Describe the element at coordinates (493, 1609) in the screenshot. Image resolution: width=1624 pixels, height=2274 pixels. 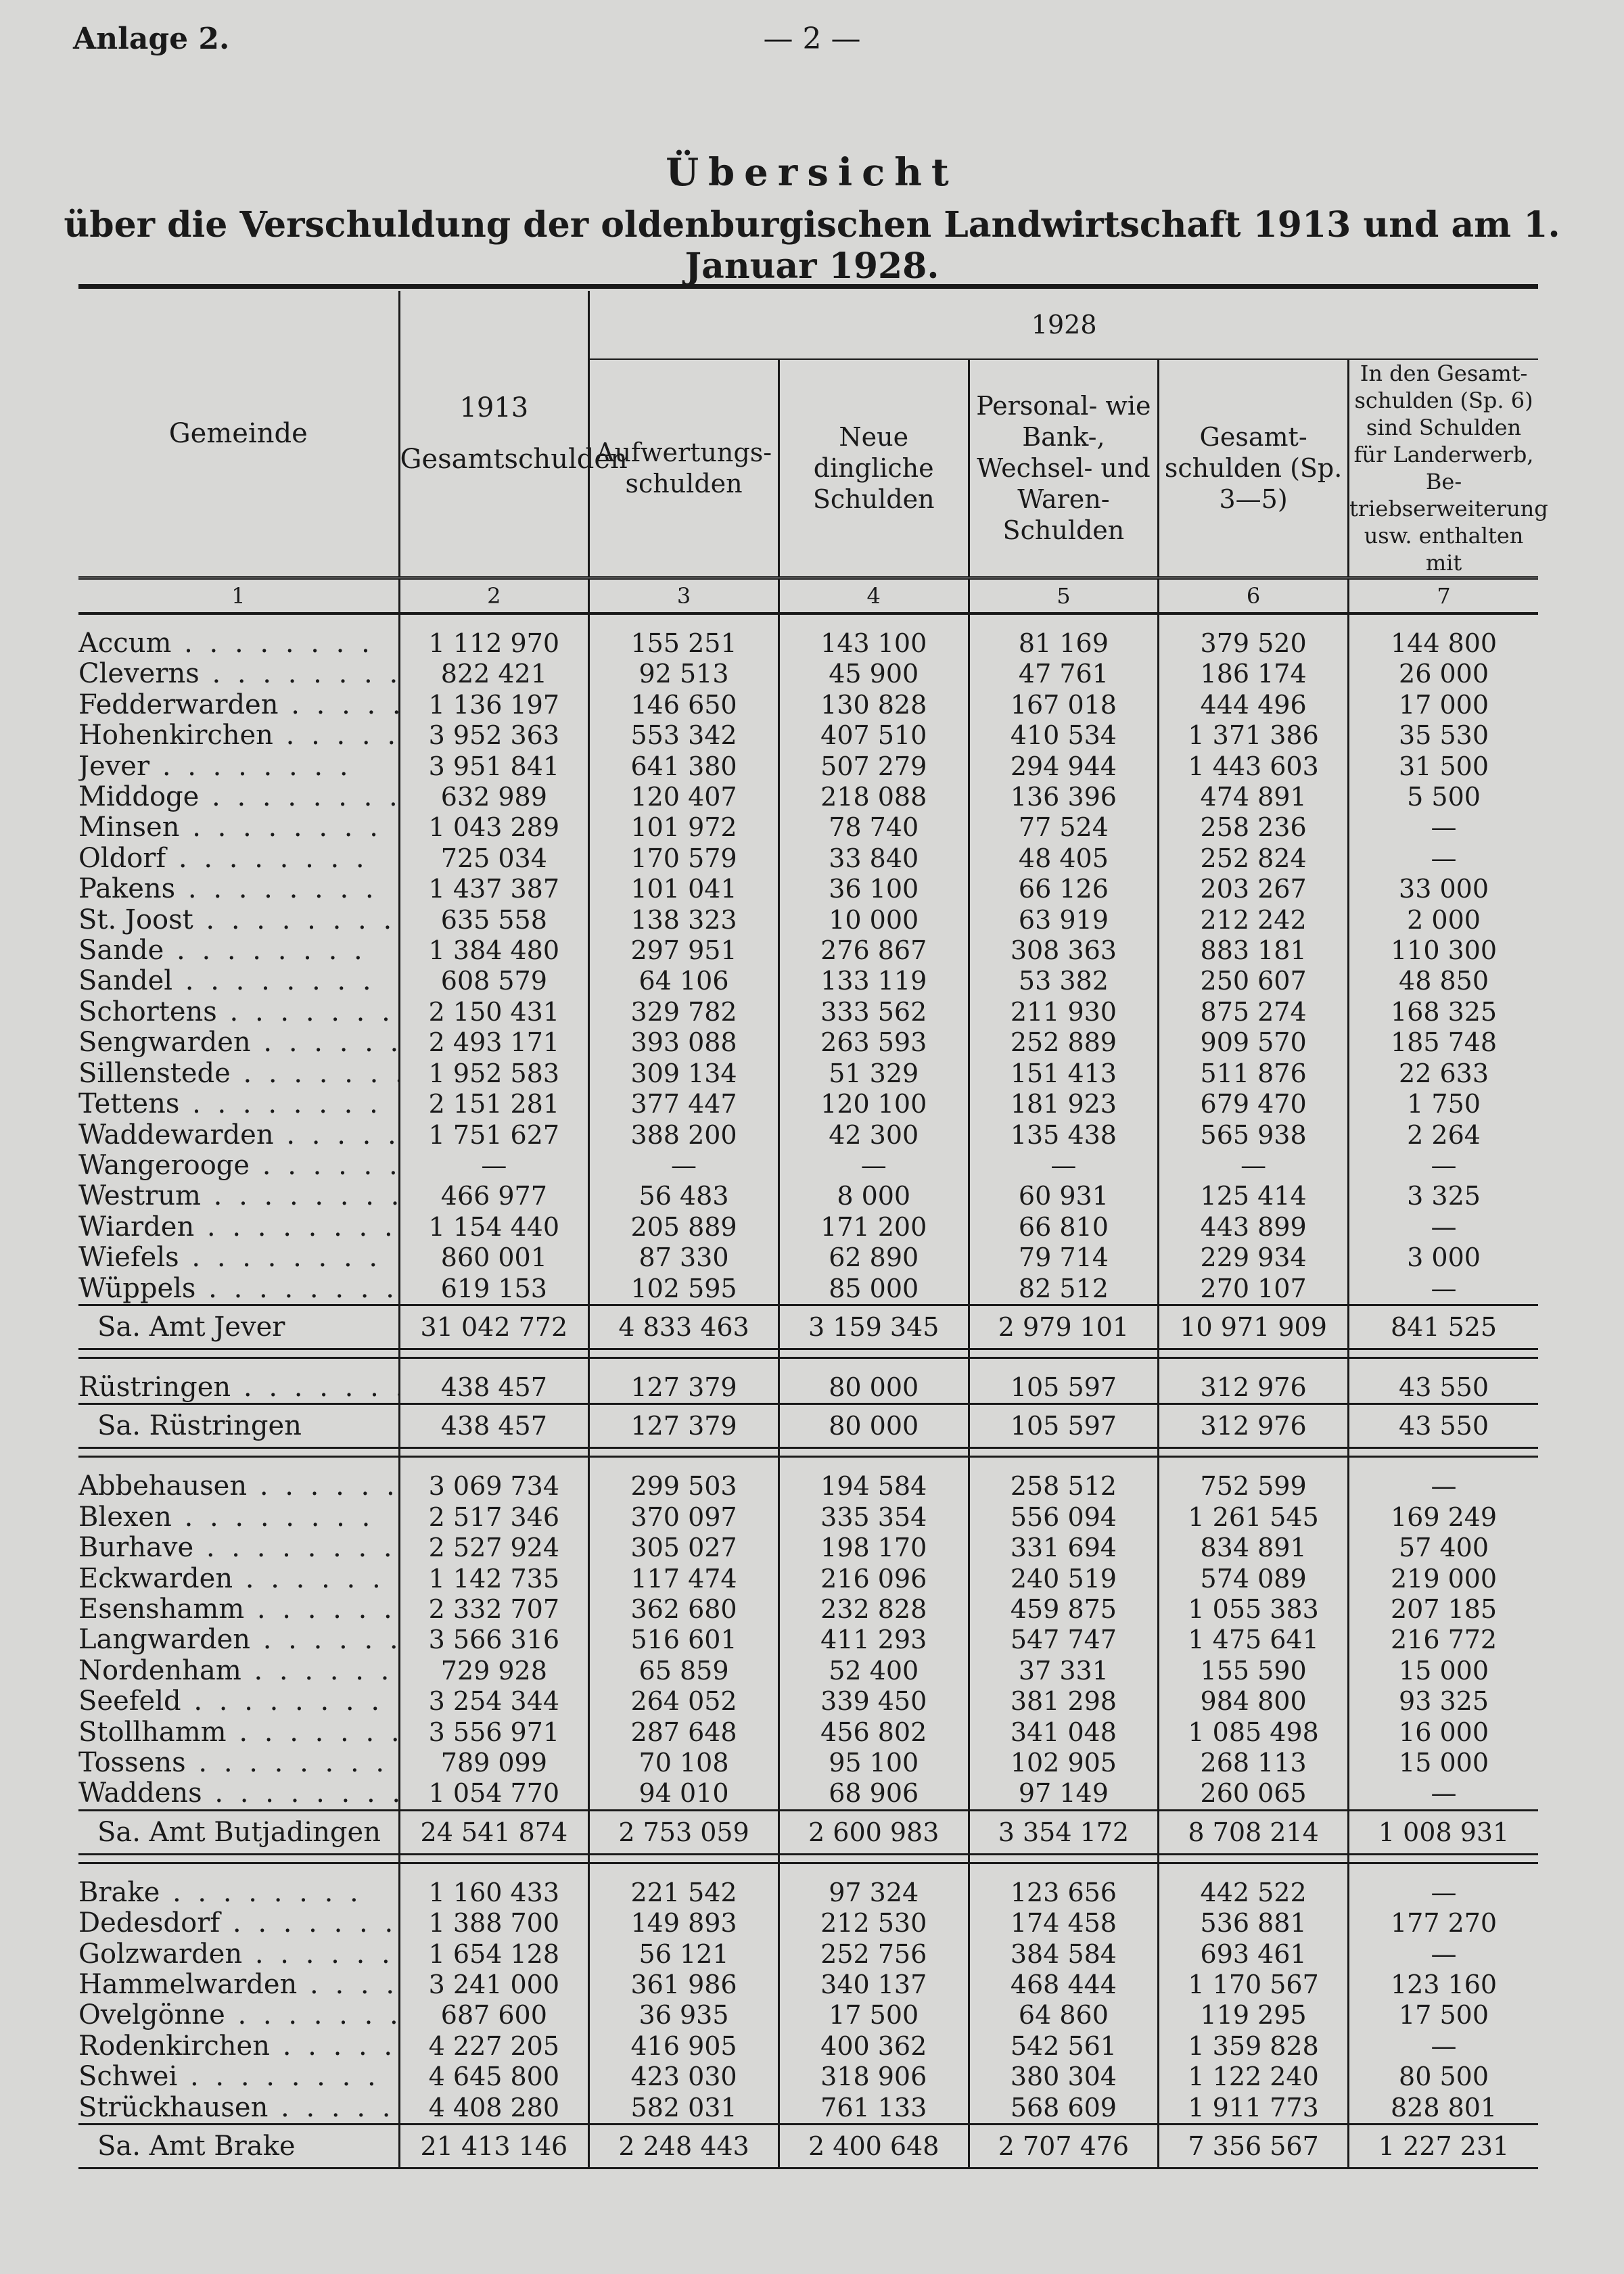
I see `value-cell: 2 332 707` at that location.